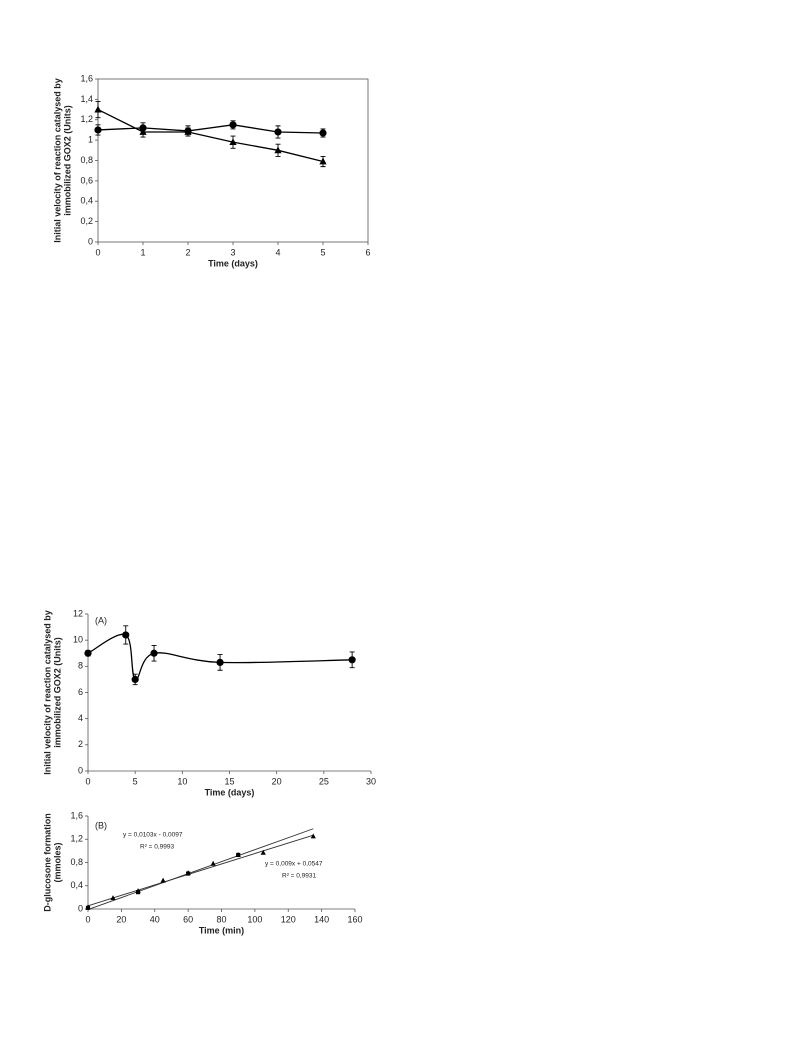 The width and height of the screenshot is (793, 1057). What do you see at coordinates (187, 252) in the screenshot?
I see `x-tick-label: 2` at bounding box center [187, 252].